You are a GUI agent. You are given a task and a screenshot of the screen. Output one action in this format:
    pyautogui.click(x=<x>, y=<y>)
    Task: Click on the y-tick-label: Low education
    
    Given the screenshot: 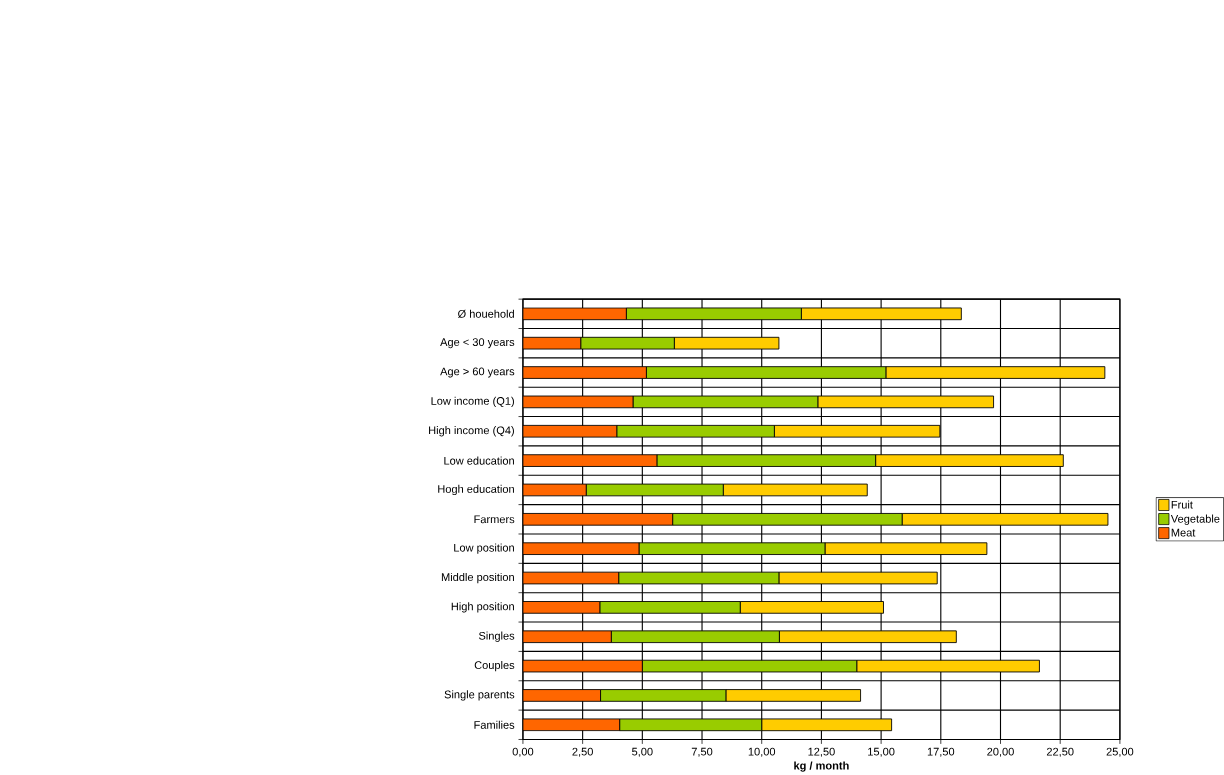 What is the action you would take?
    pyautogui.click(x=479, y=460)
    